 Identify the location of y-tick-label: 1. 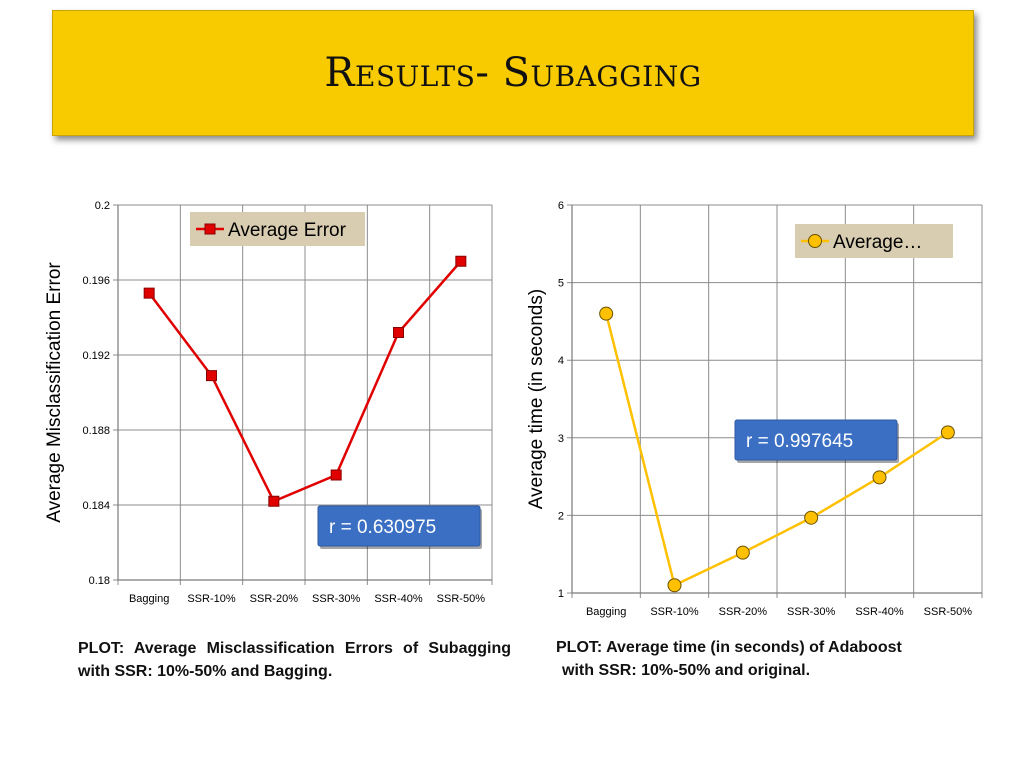
(561, 594).